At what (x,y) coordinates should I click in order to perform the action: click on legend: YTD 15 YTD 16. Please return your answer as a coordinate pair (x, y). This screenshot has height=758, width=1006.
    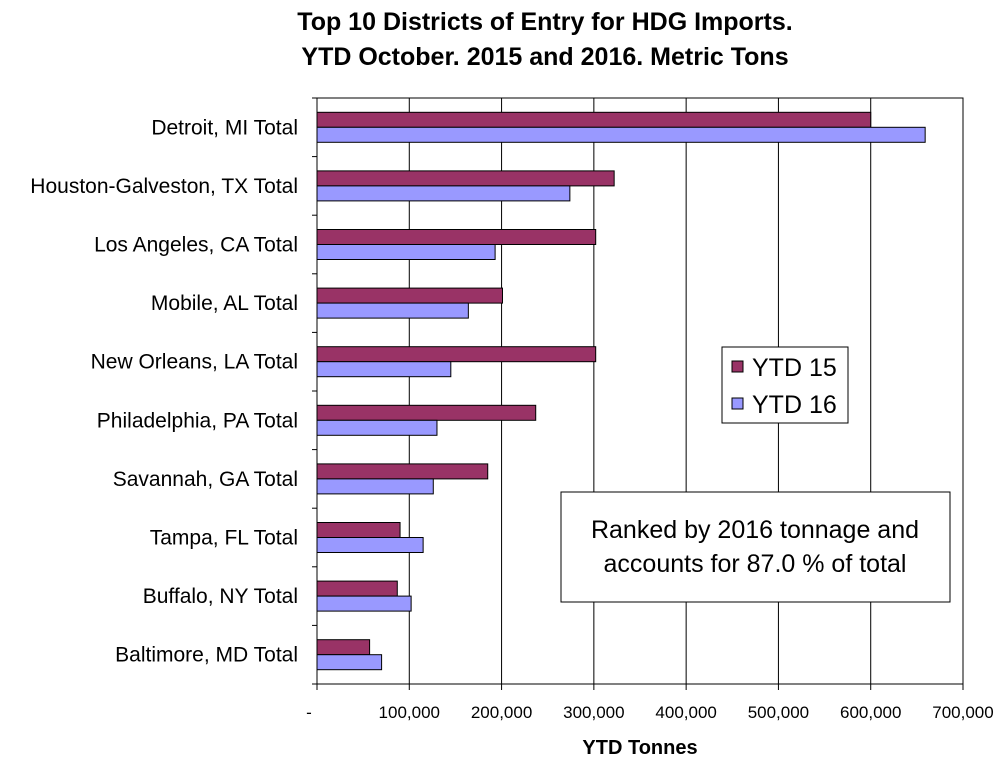
    Looking at the image, I should click on (785, 385).